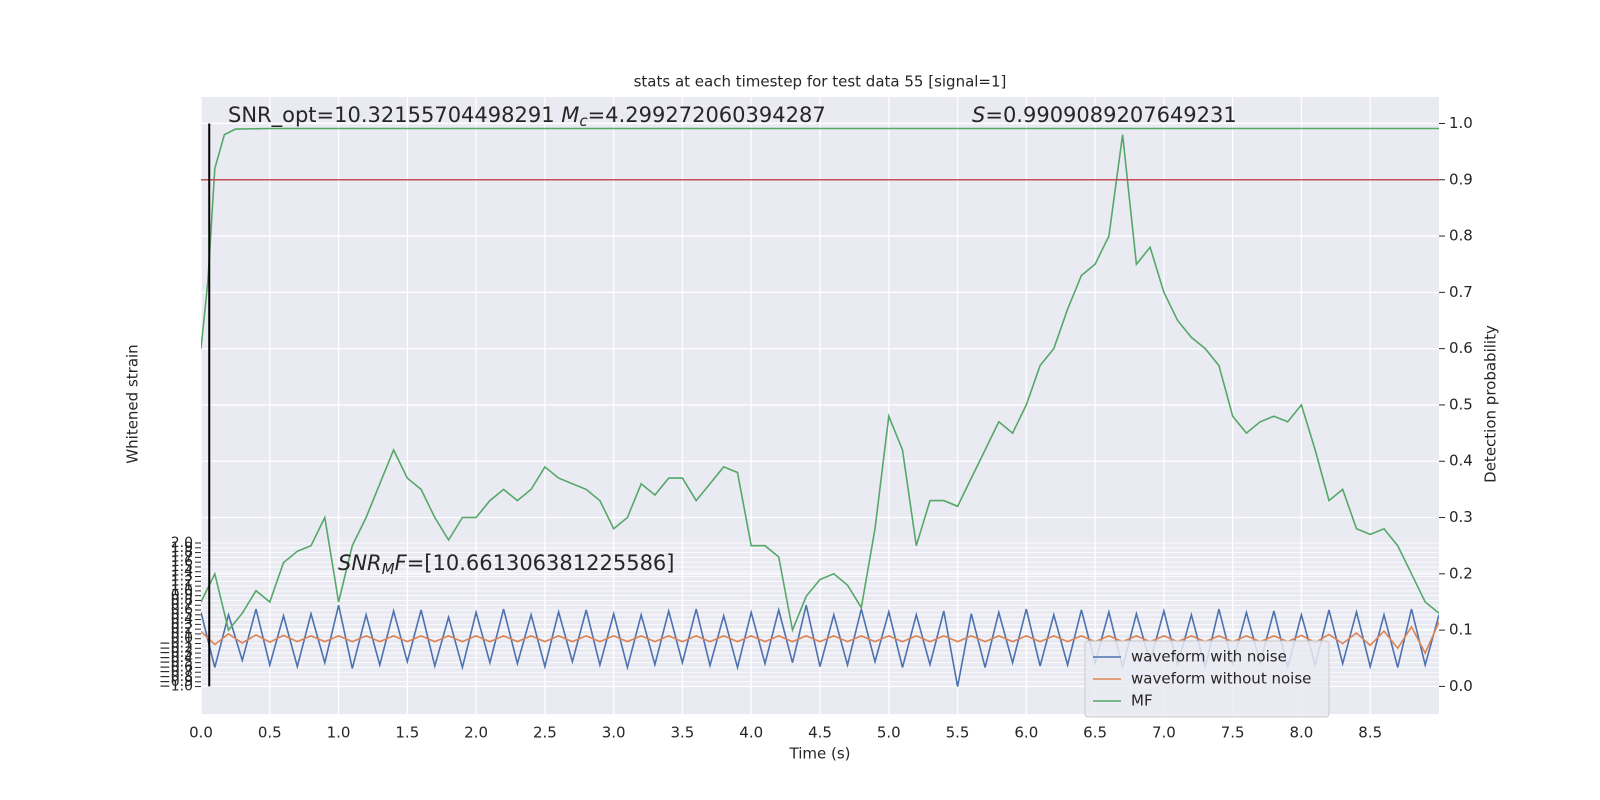 Image resolution: width=1600 pixels, height=800 pixels. I want to click on y-tick-label: 0.1, so click(182, 634).